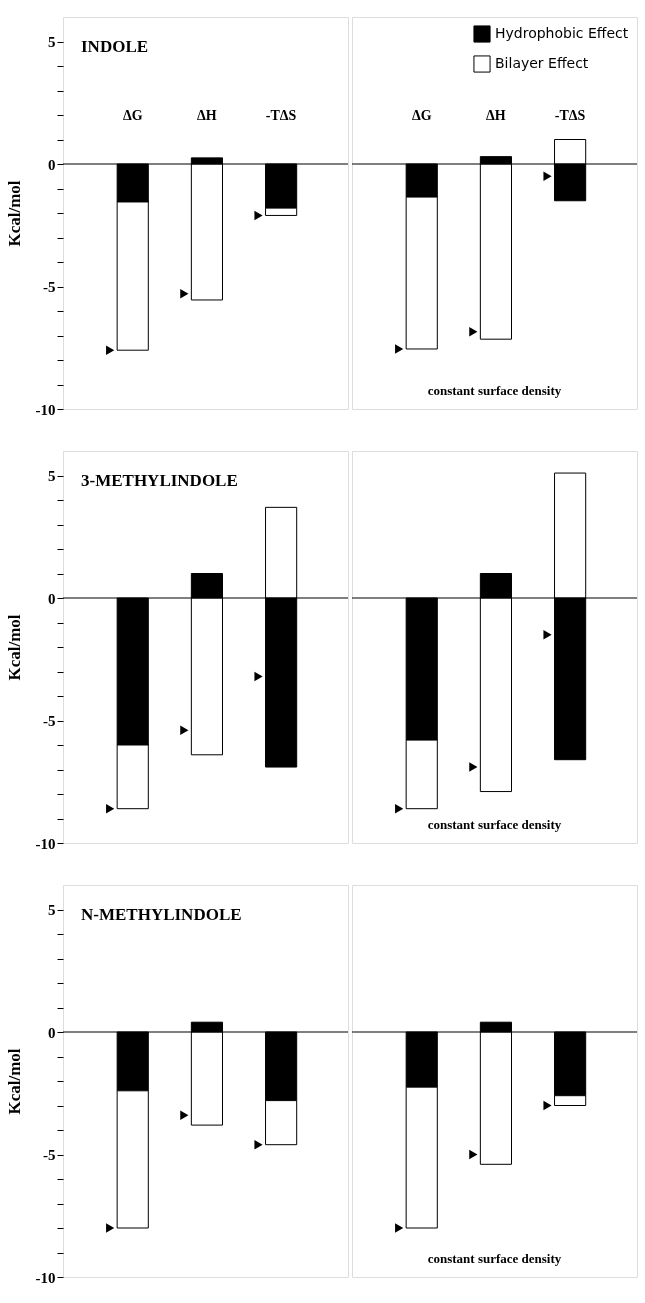 The image size is (645, 1303). What do you see at coordinates (562, 33) in the screenshot?
I see `legend-label: Hydrophobic Effect` at bounding box center [562, 33].